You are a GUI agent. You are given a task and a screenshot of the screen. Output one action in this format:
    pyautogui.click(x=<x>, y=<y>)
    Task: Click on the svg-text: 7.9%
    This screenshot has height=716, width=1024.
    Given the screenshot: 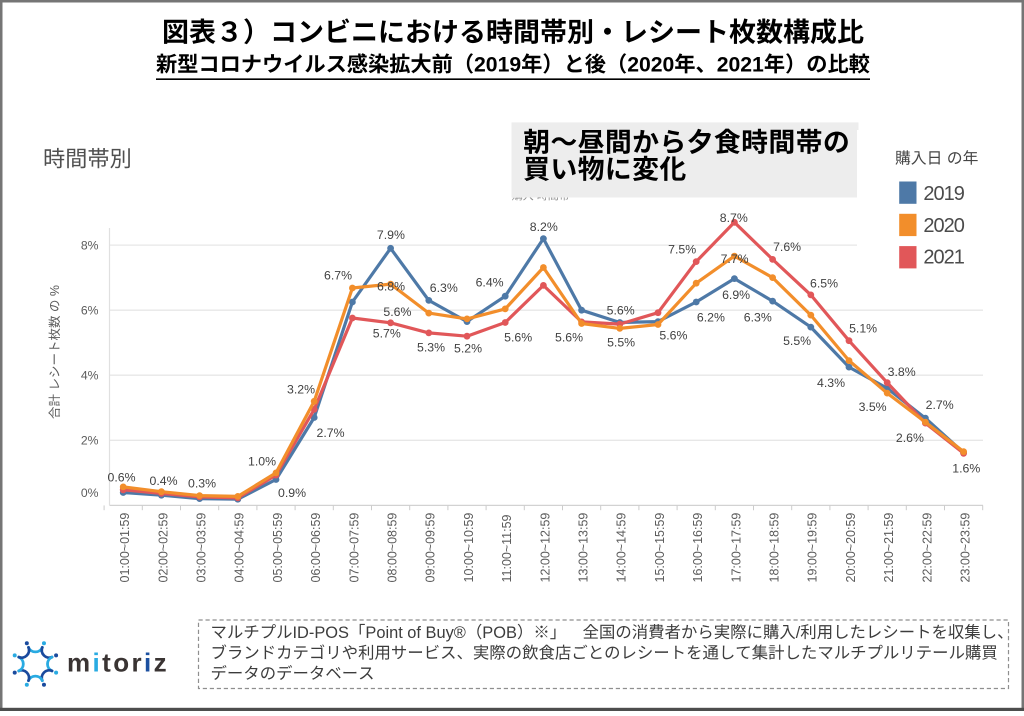 What is the action you would take?
    pyautogui.click(x=391, y=235)
    